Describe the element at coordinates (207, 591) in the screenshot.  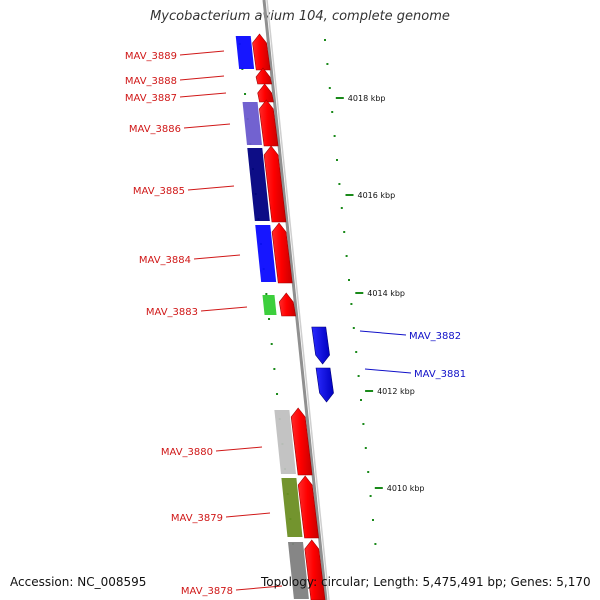
I see `gene-label: MAV_3878` at that location.